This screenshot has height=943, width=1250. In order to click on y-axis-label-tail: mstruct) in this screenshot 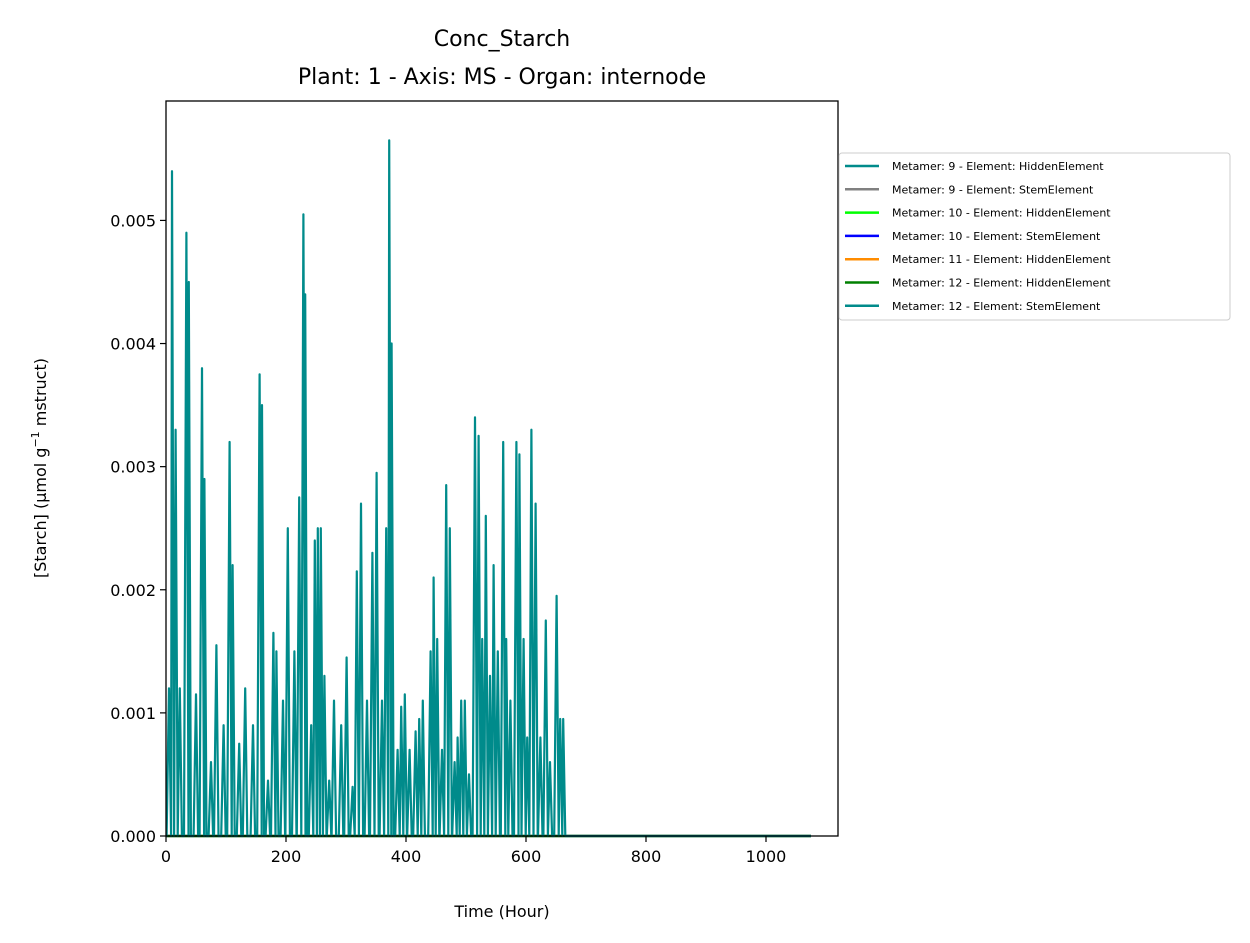, I will do `click(40, 394)`.